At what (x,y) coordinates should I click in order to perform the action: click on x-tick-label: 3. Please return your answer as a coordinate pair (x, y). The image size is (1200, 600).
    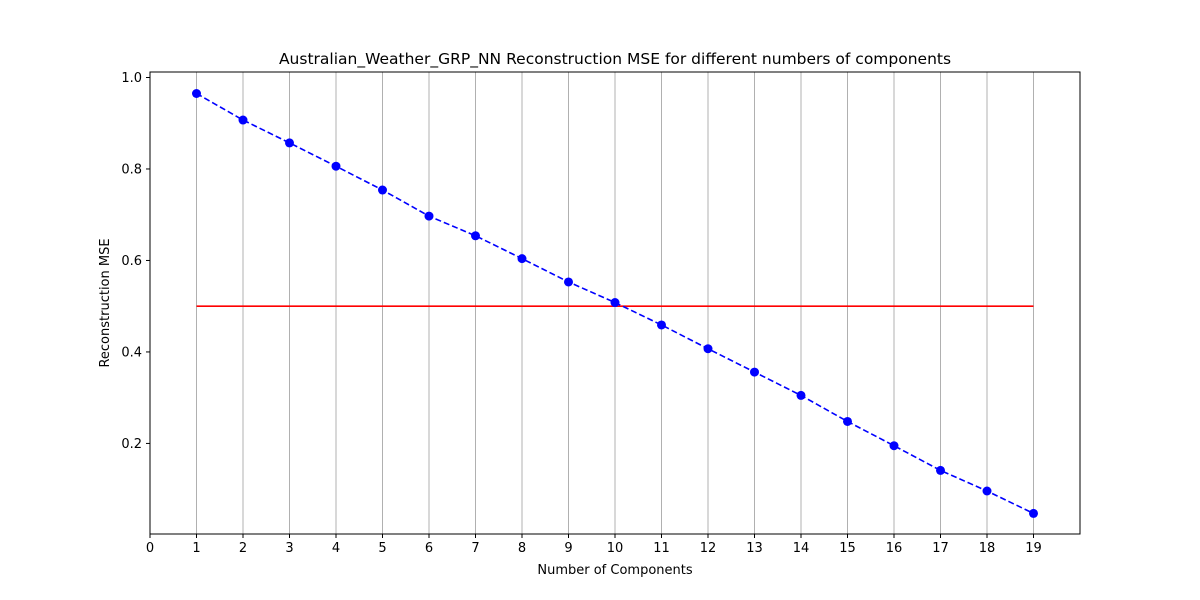
    Looking at the image, I should click on (289, 548).